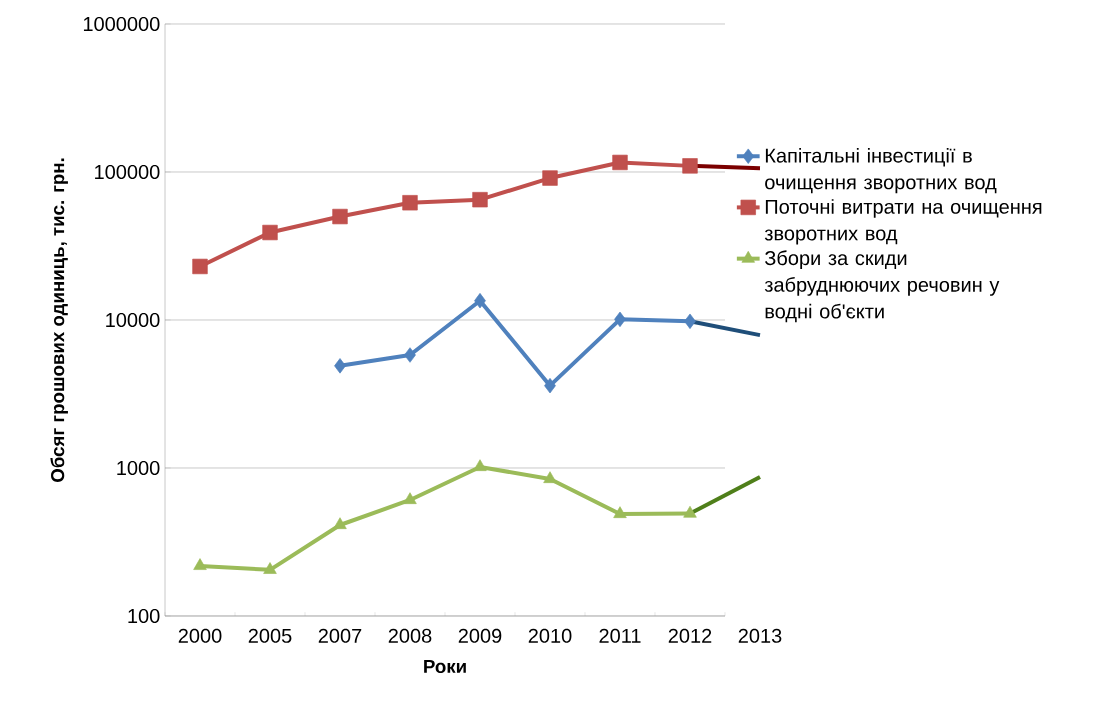  What do you see at coordinates (620, 635) in the screenshot?
I see `x-tick-label: 2011` at bounding box center [620, 635].